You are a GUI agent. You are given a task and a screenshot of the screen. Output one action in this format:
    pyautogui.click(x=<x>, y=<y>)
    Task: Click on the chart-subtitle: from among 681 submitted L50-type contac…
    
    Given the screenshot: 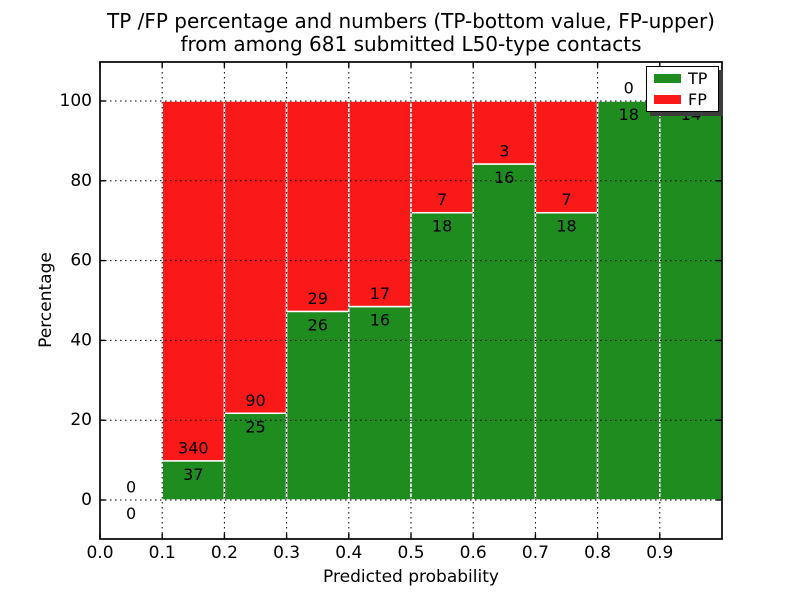 What is the action you would take?
    pyautogui.click(x=411, y=44)
    